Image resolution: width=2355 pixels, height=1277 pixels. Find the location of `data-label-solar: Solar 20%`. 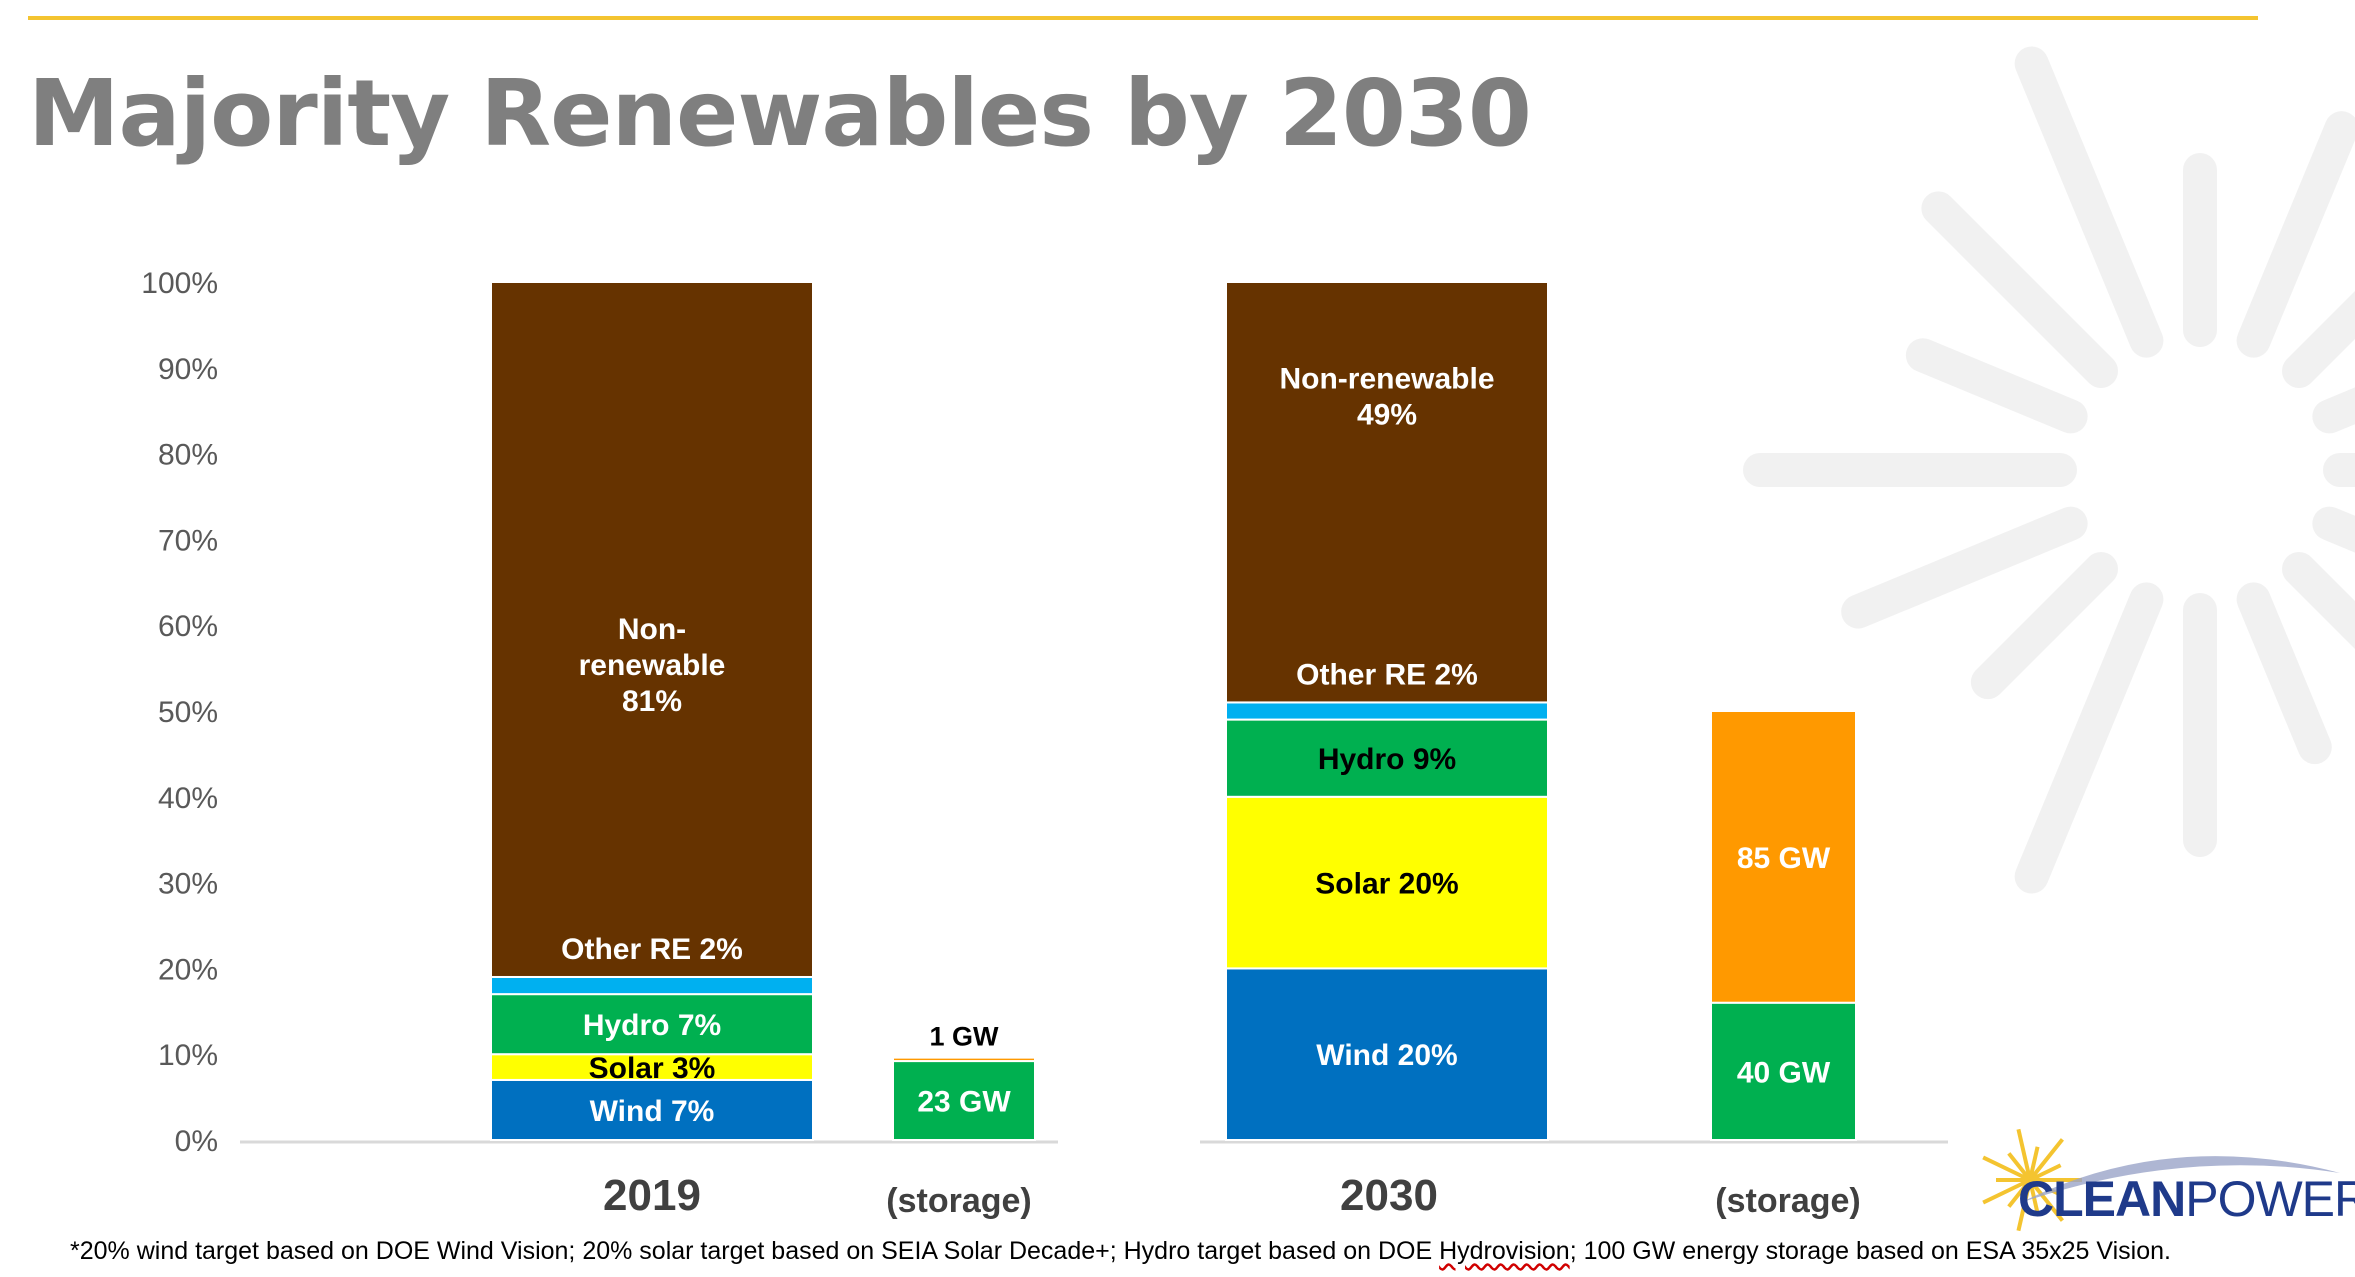

data-label-solar: Solar 20% is located at coordinates (1386, 884).